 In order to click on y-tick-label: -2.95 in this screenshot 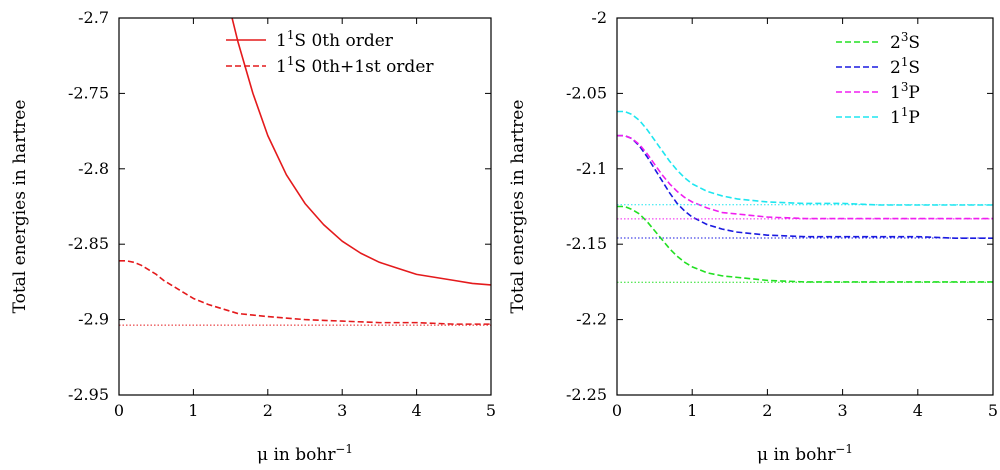, I will do `click(88, 394)`.